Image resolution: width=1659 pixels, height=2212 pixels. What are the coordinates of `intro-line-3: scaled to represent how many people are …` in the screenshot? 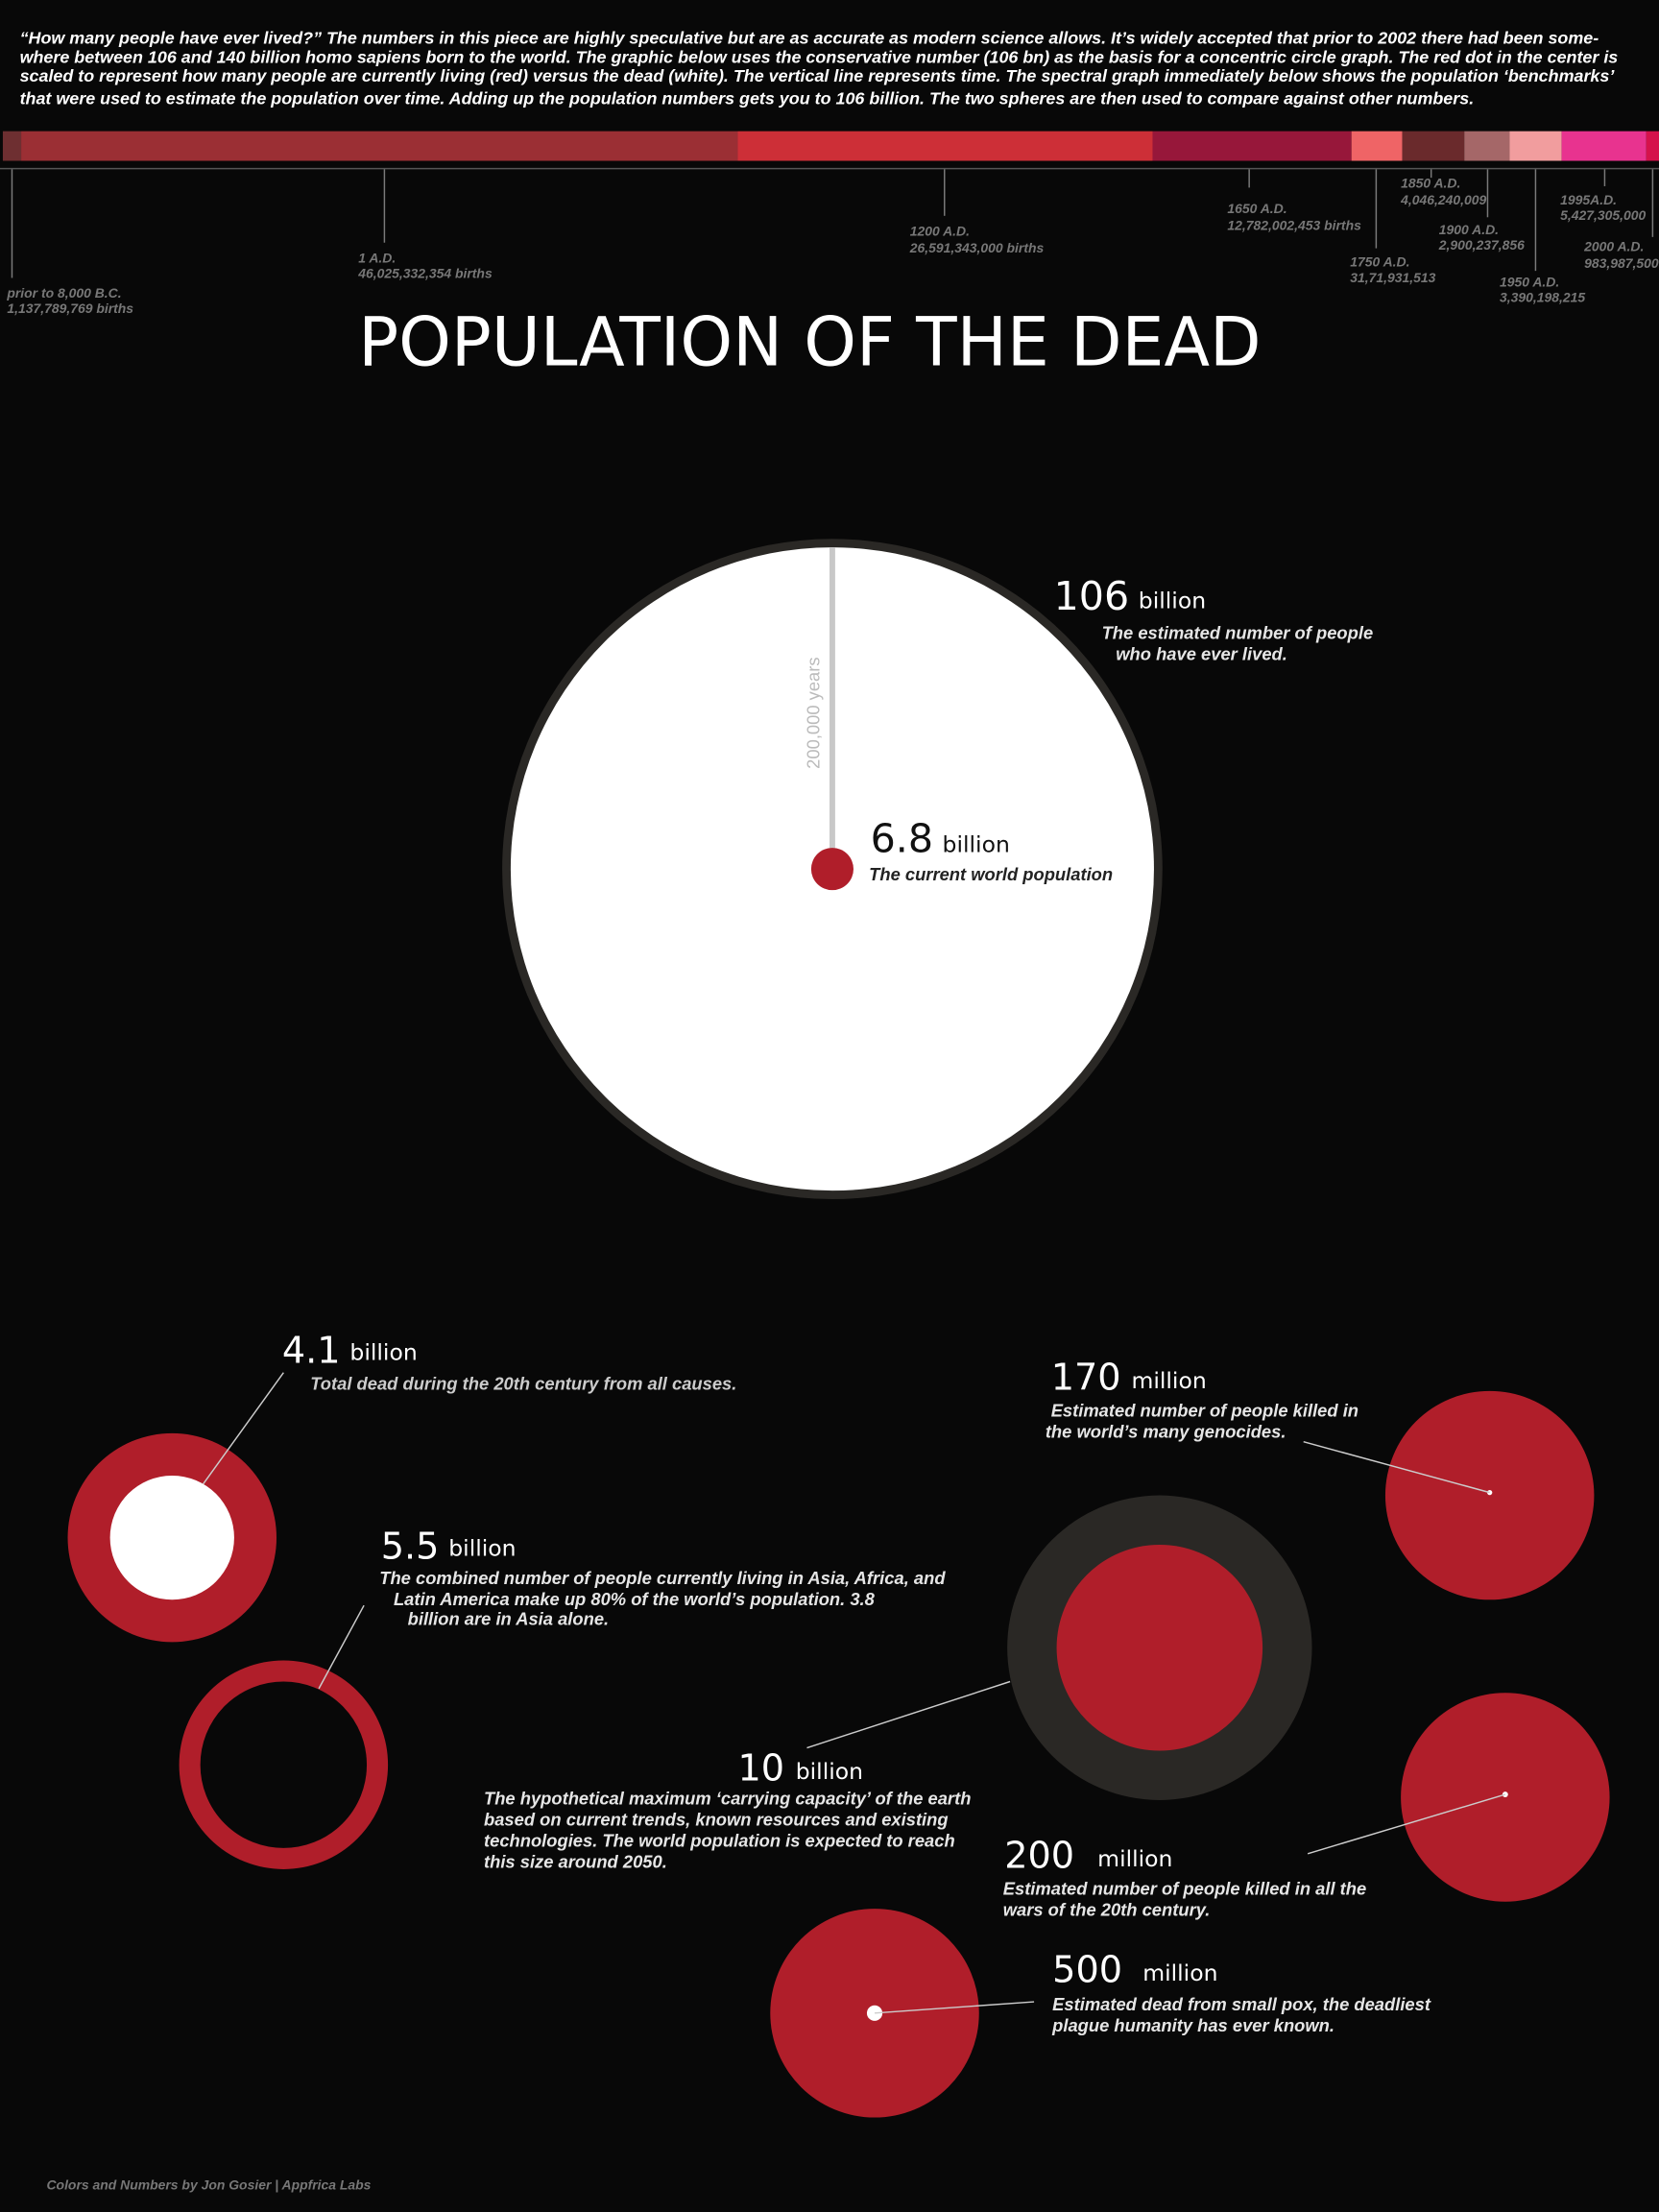 It's located at (818, 75).